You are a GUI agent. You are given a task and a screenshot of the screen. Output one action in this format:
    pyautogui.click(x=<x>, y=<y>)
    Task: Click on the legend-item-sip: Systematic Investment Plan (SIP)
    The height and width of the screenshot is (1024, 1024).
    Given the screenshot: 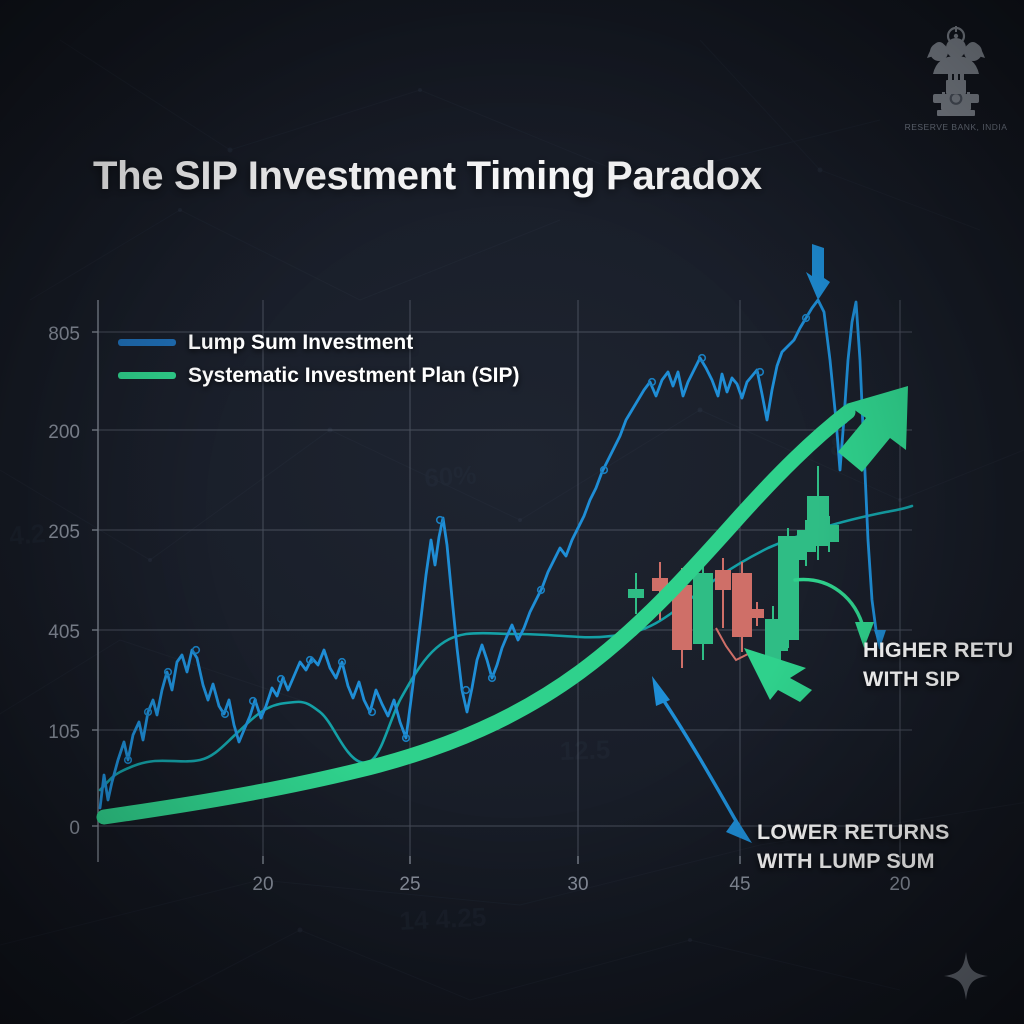 What is the action you would take?
    pyautogui.click(x=318, y=375)
    